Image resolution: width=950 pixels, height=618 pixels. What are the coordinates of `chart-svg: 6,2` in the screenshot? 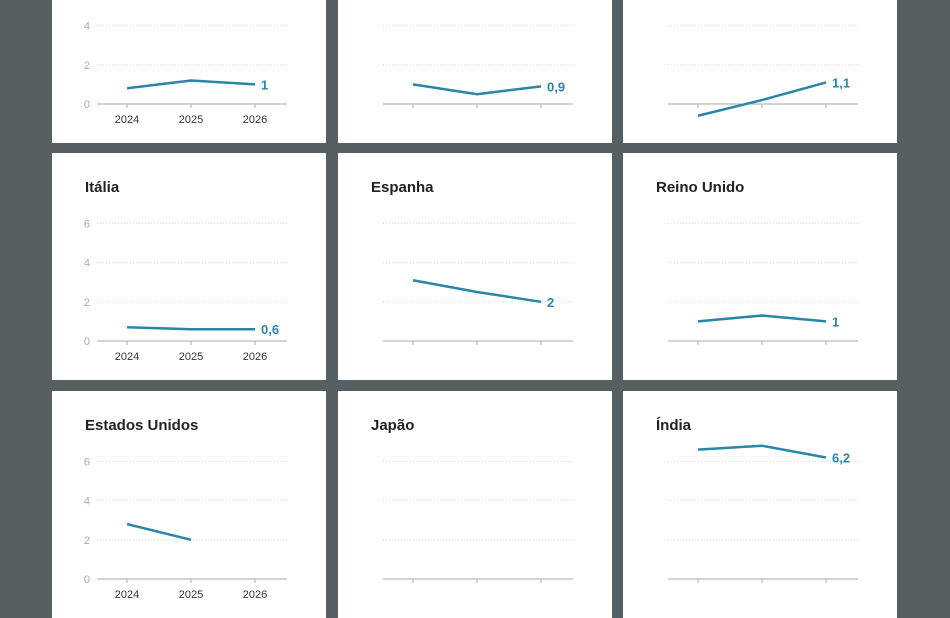 It's located at (760, 504).